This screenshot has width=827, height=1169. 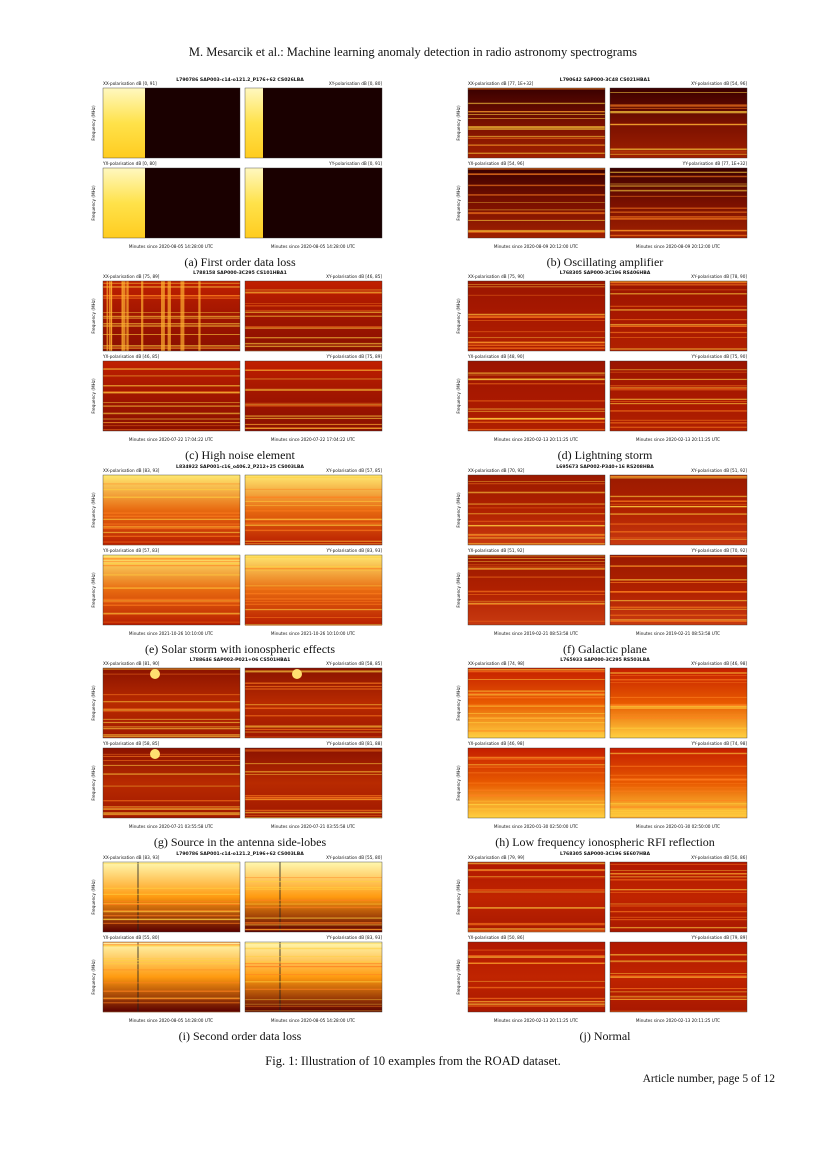 What do you see at coordinates (718, 550) in the screenshot?
I see `pol-label: YY-polarisation dB [70, 92]` at bounding box center [718, 550].